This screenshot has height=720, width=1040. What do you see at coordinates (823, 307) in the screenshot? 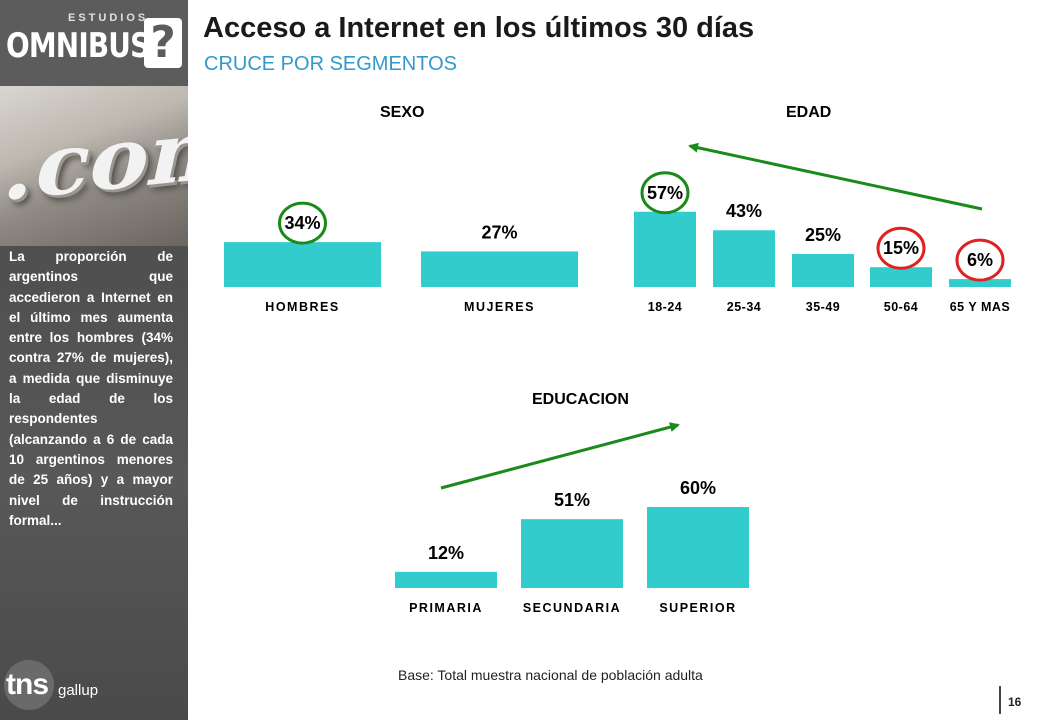
I see `category-label-35-49: 35-49` at bounding box center [823, 307].